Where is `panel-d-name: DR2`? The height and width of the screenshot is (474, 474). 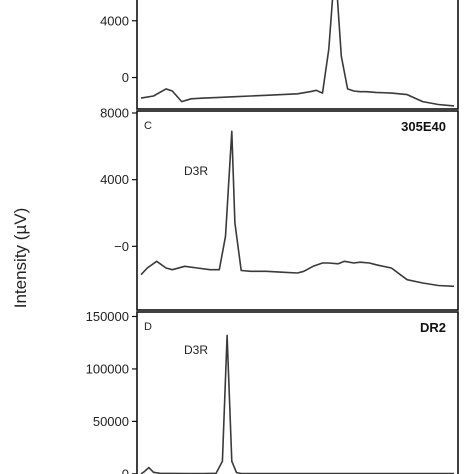 panel-d-name: DR2 is located at coordinates (433, 327).